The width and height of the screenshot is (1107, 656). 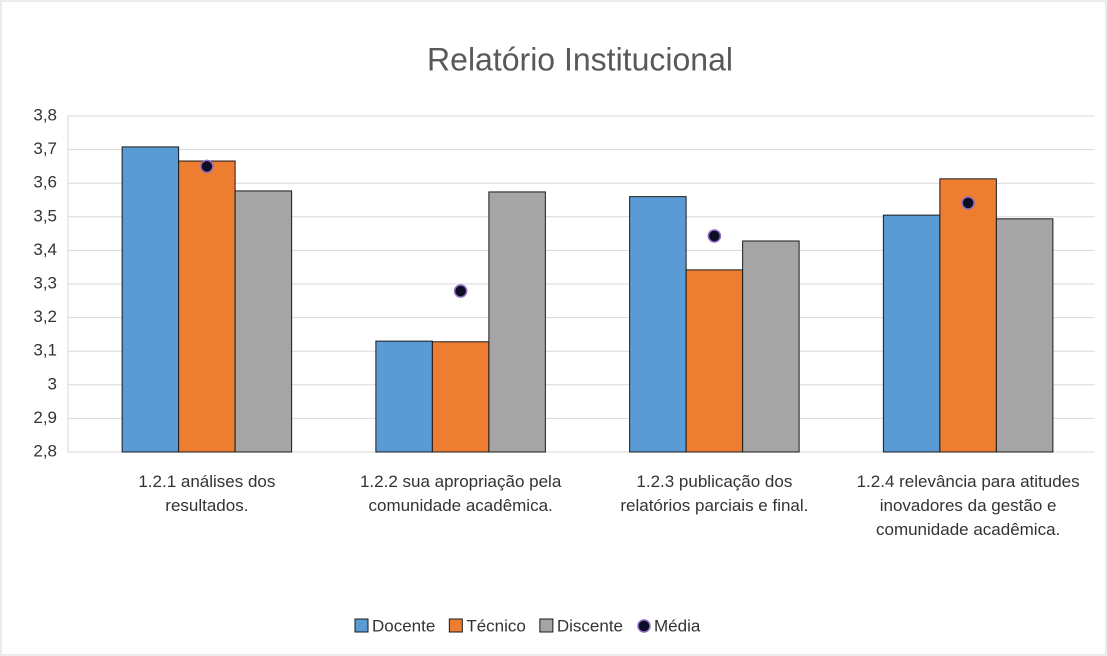 I want to click on y-tick-label: 2,9, so click(x=45, y=417).